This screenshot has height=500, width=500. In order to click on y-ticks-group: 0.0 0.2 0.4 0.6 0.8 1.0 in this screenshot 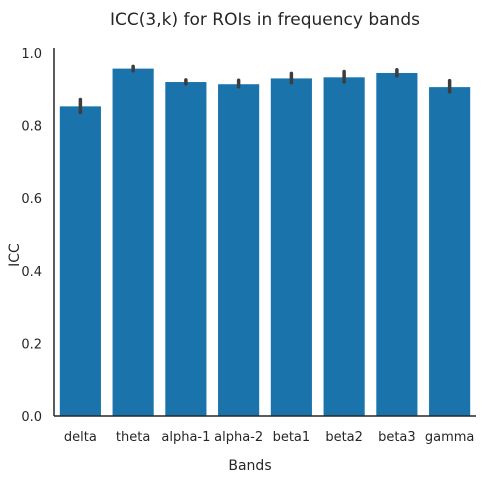, I will do `click(31, 236)`.